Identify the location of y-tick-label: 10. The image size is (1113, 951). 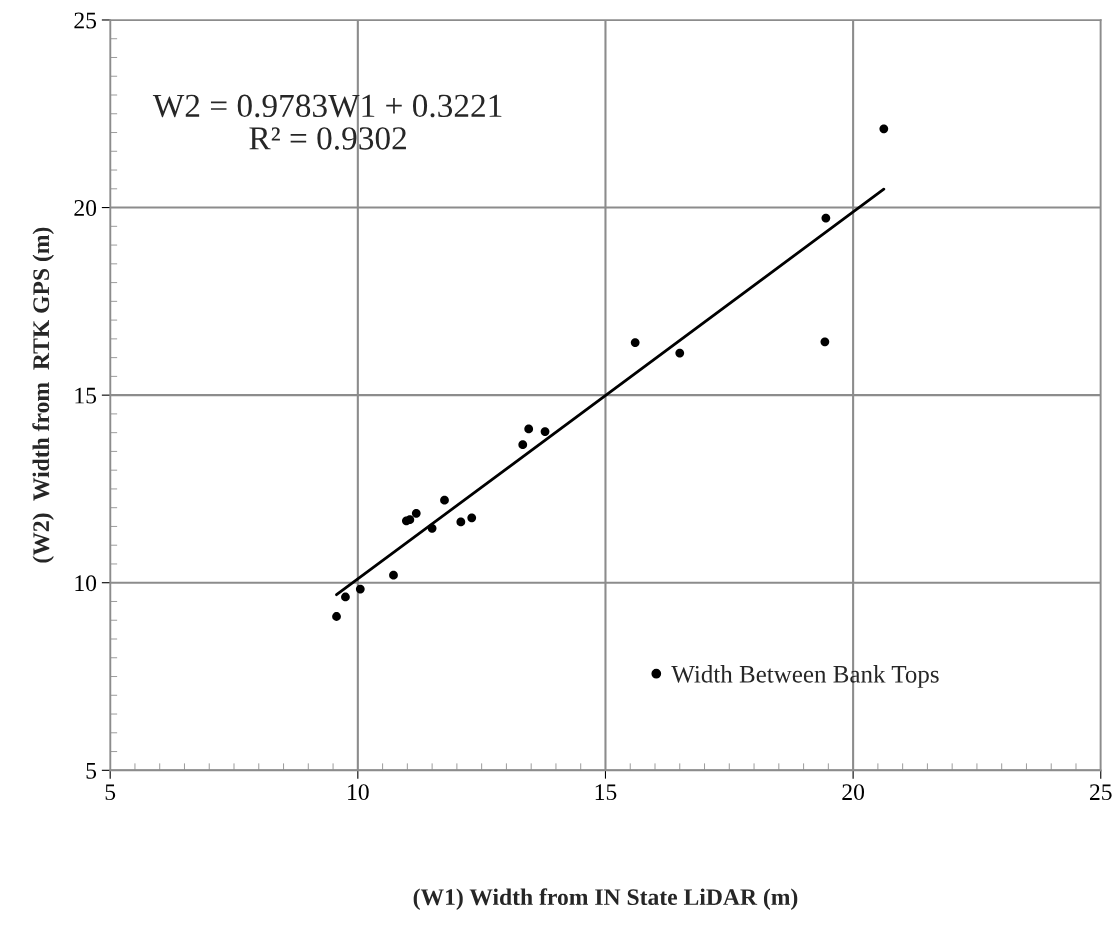
(86, 583).